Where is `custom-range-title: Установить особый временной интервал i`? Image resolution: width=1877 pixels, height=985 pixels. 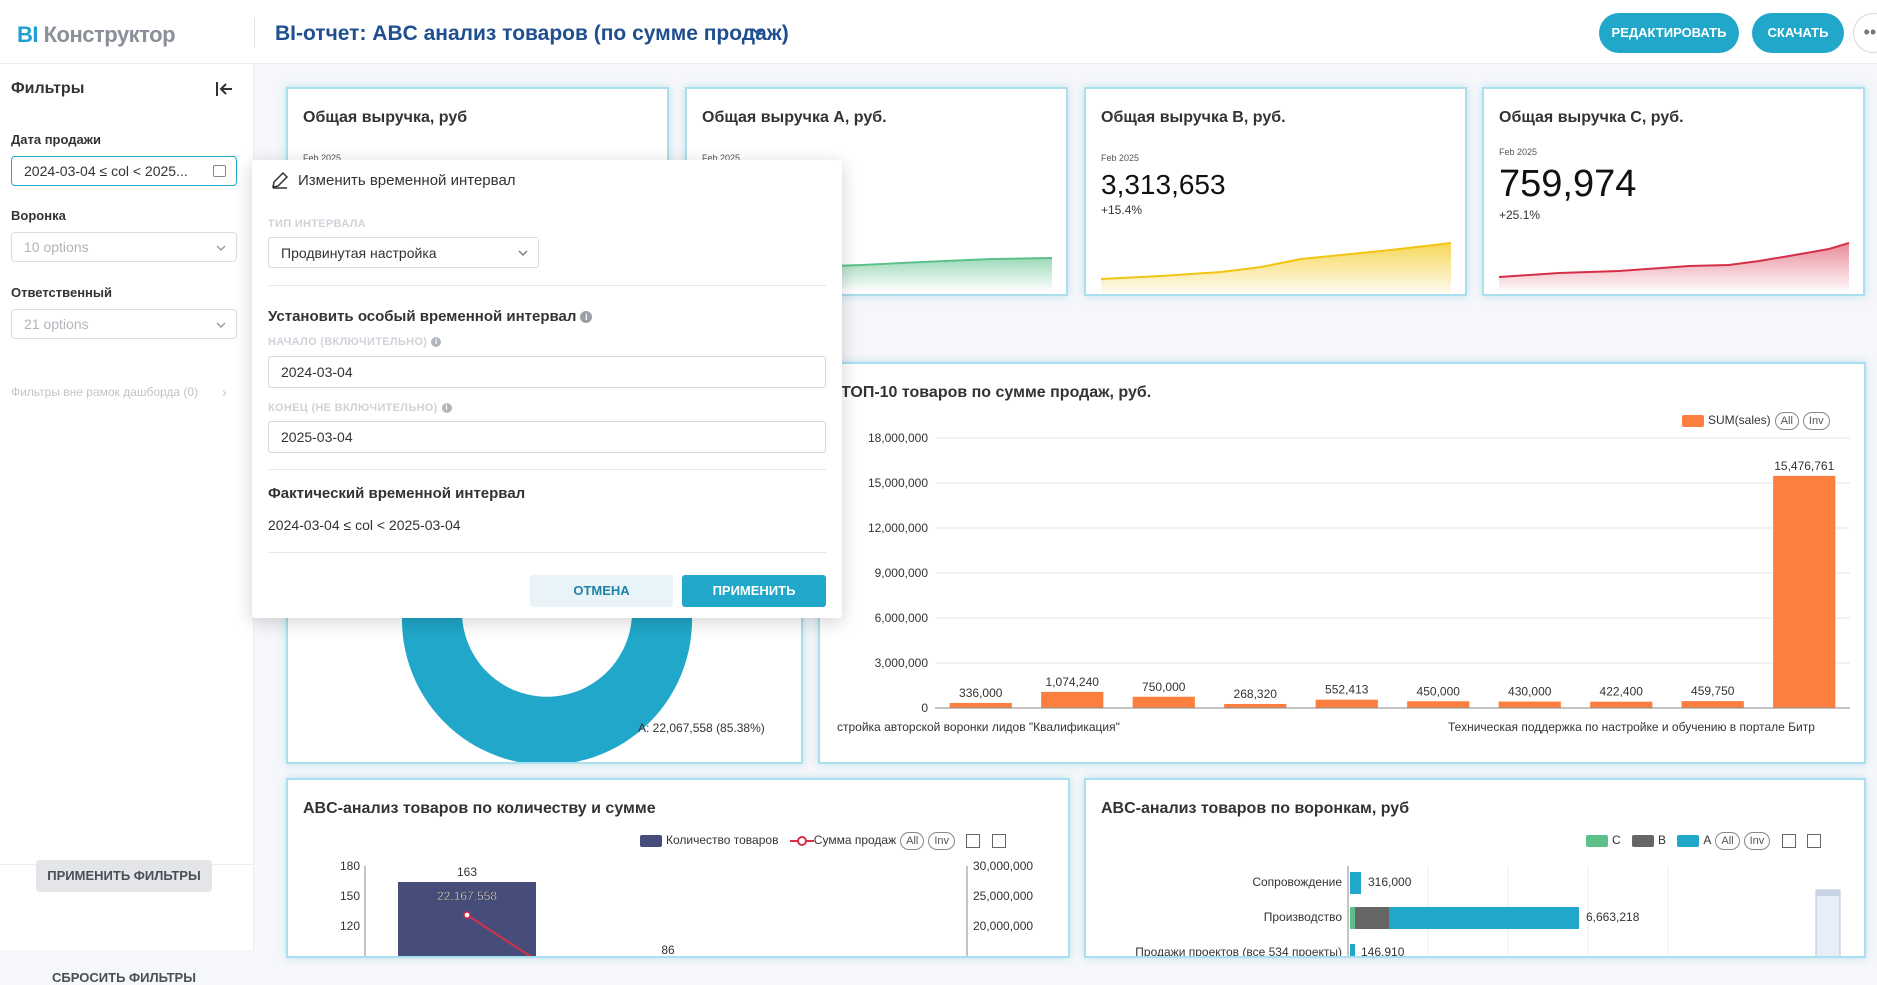 custom-range-title: Установить особый временной интервал i is located at coordinates (430, 316).